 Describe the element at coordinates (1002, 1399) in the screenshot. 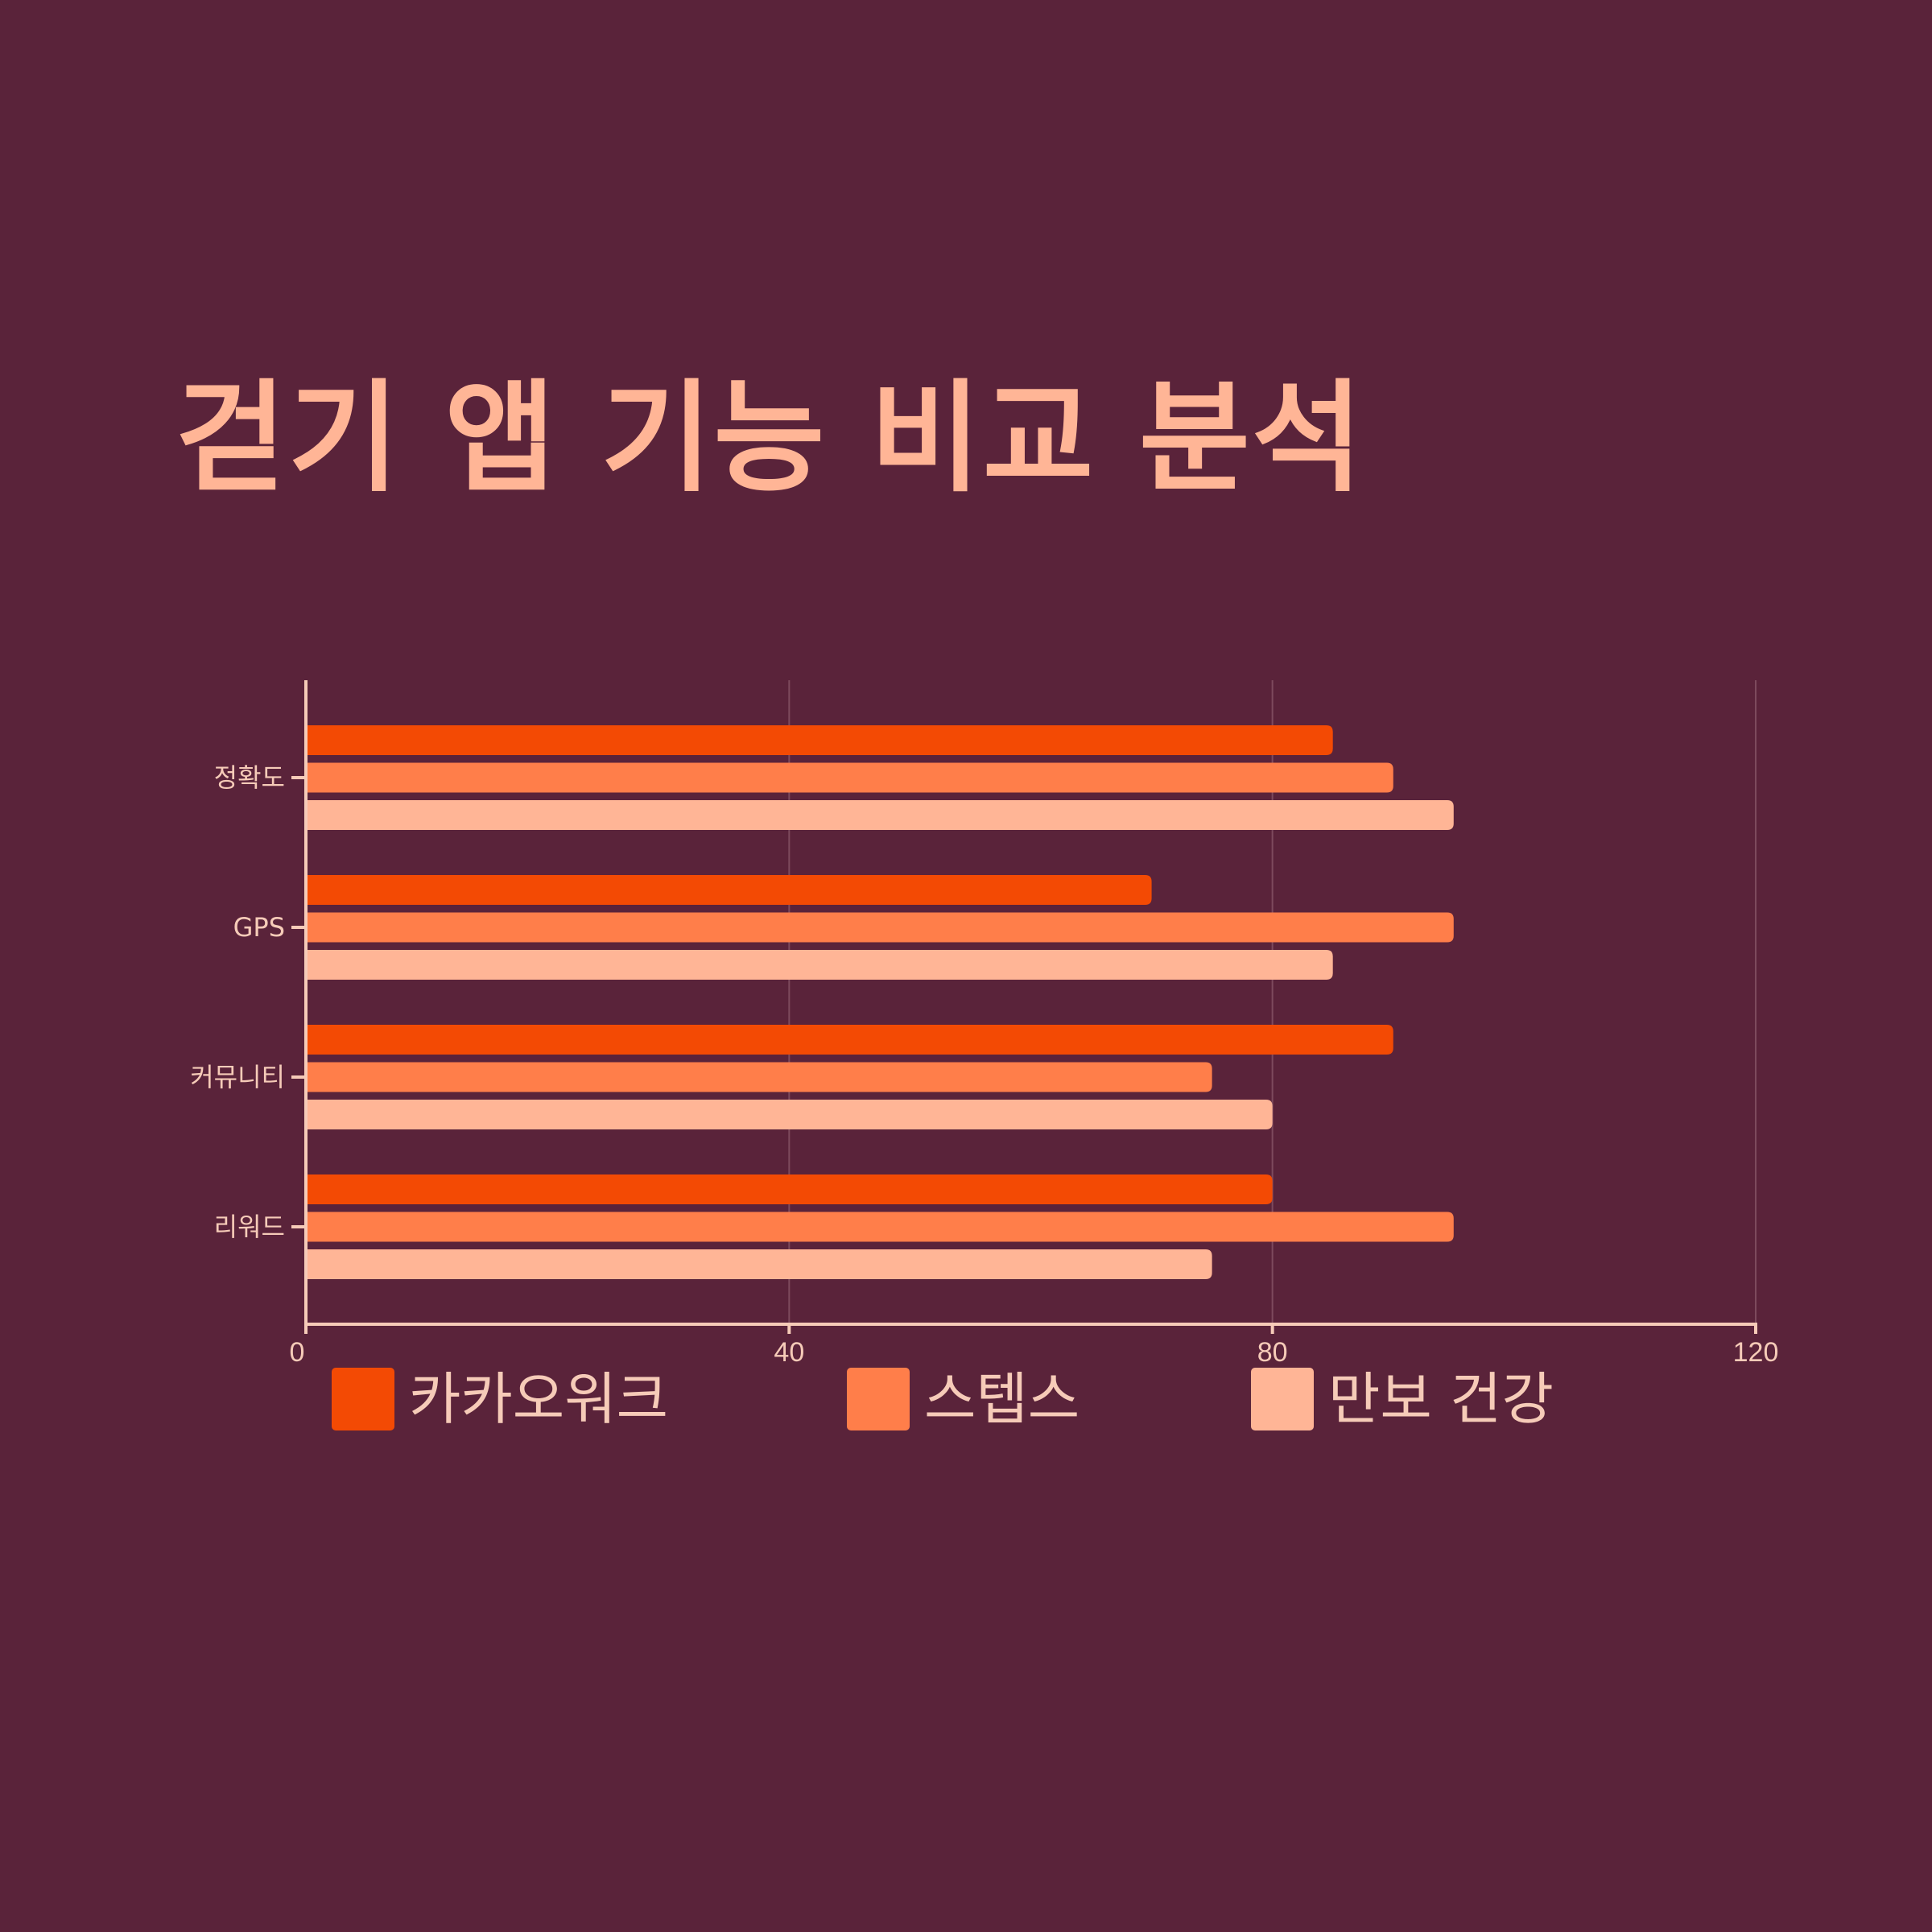

I see `legend-label: 스텝스` at that location.